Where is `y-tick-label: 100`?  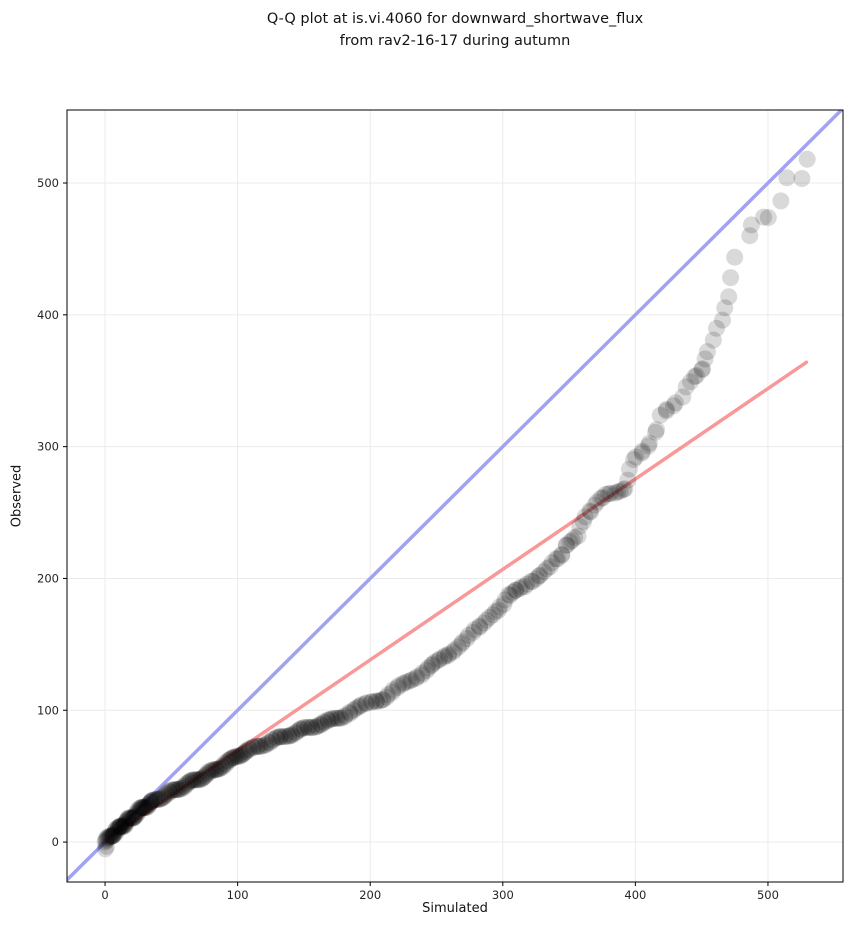 y-tick-label: 100 is located at coordinates (48, 710).